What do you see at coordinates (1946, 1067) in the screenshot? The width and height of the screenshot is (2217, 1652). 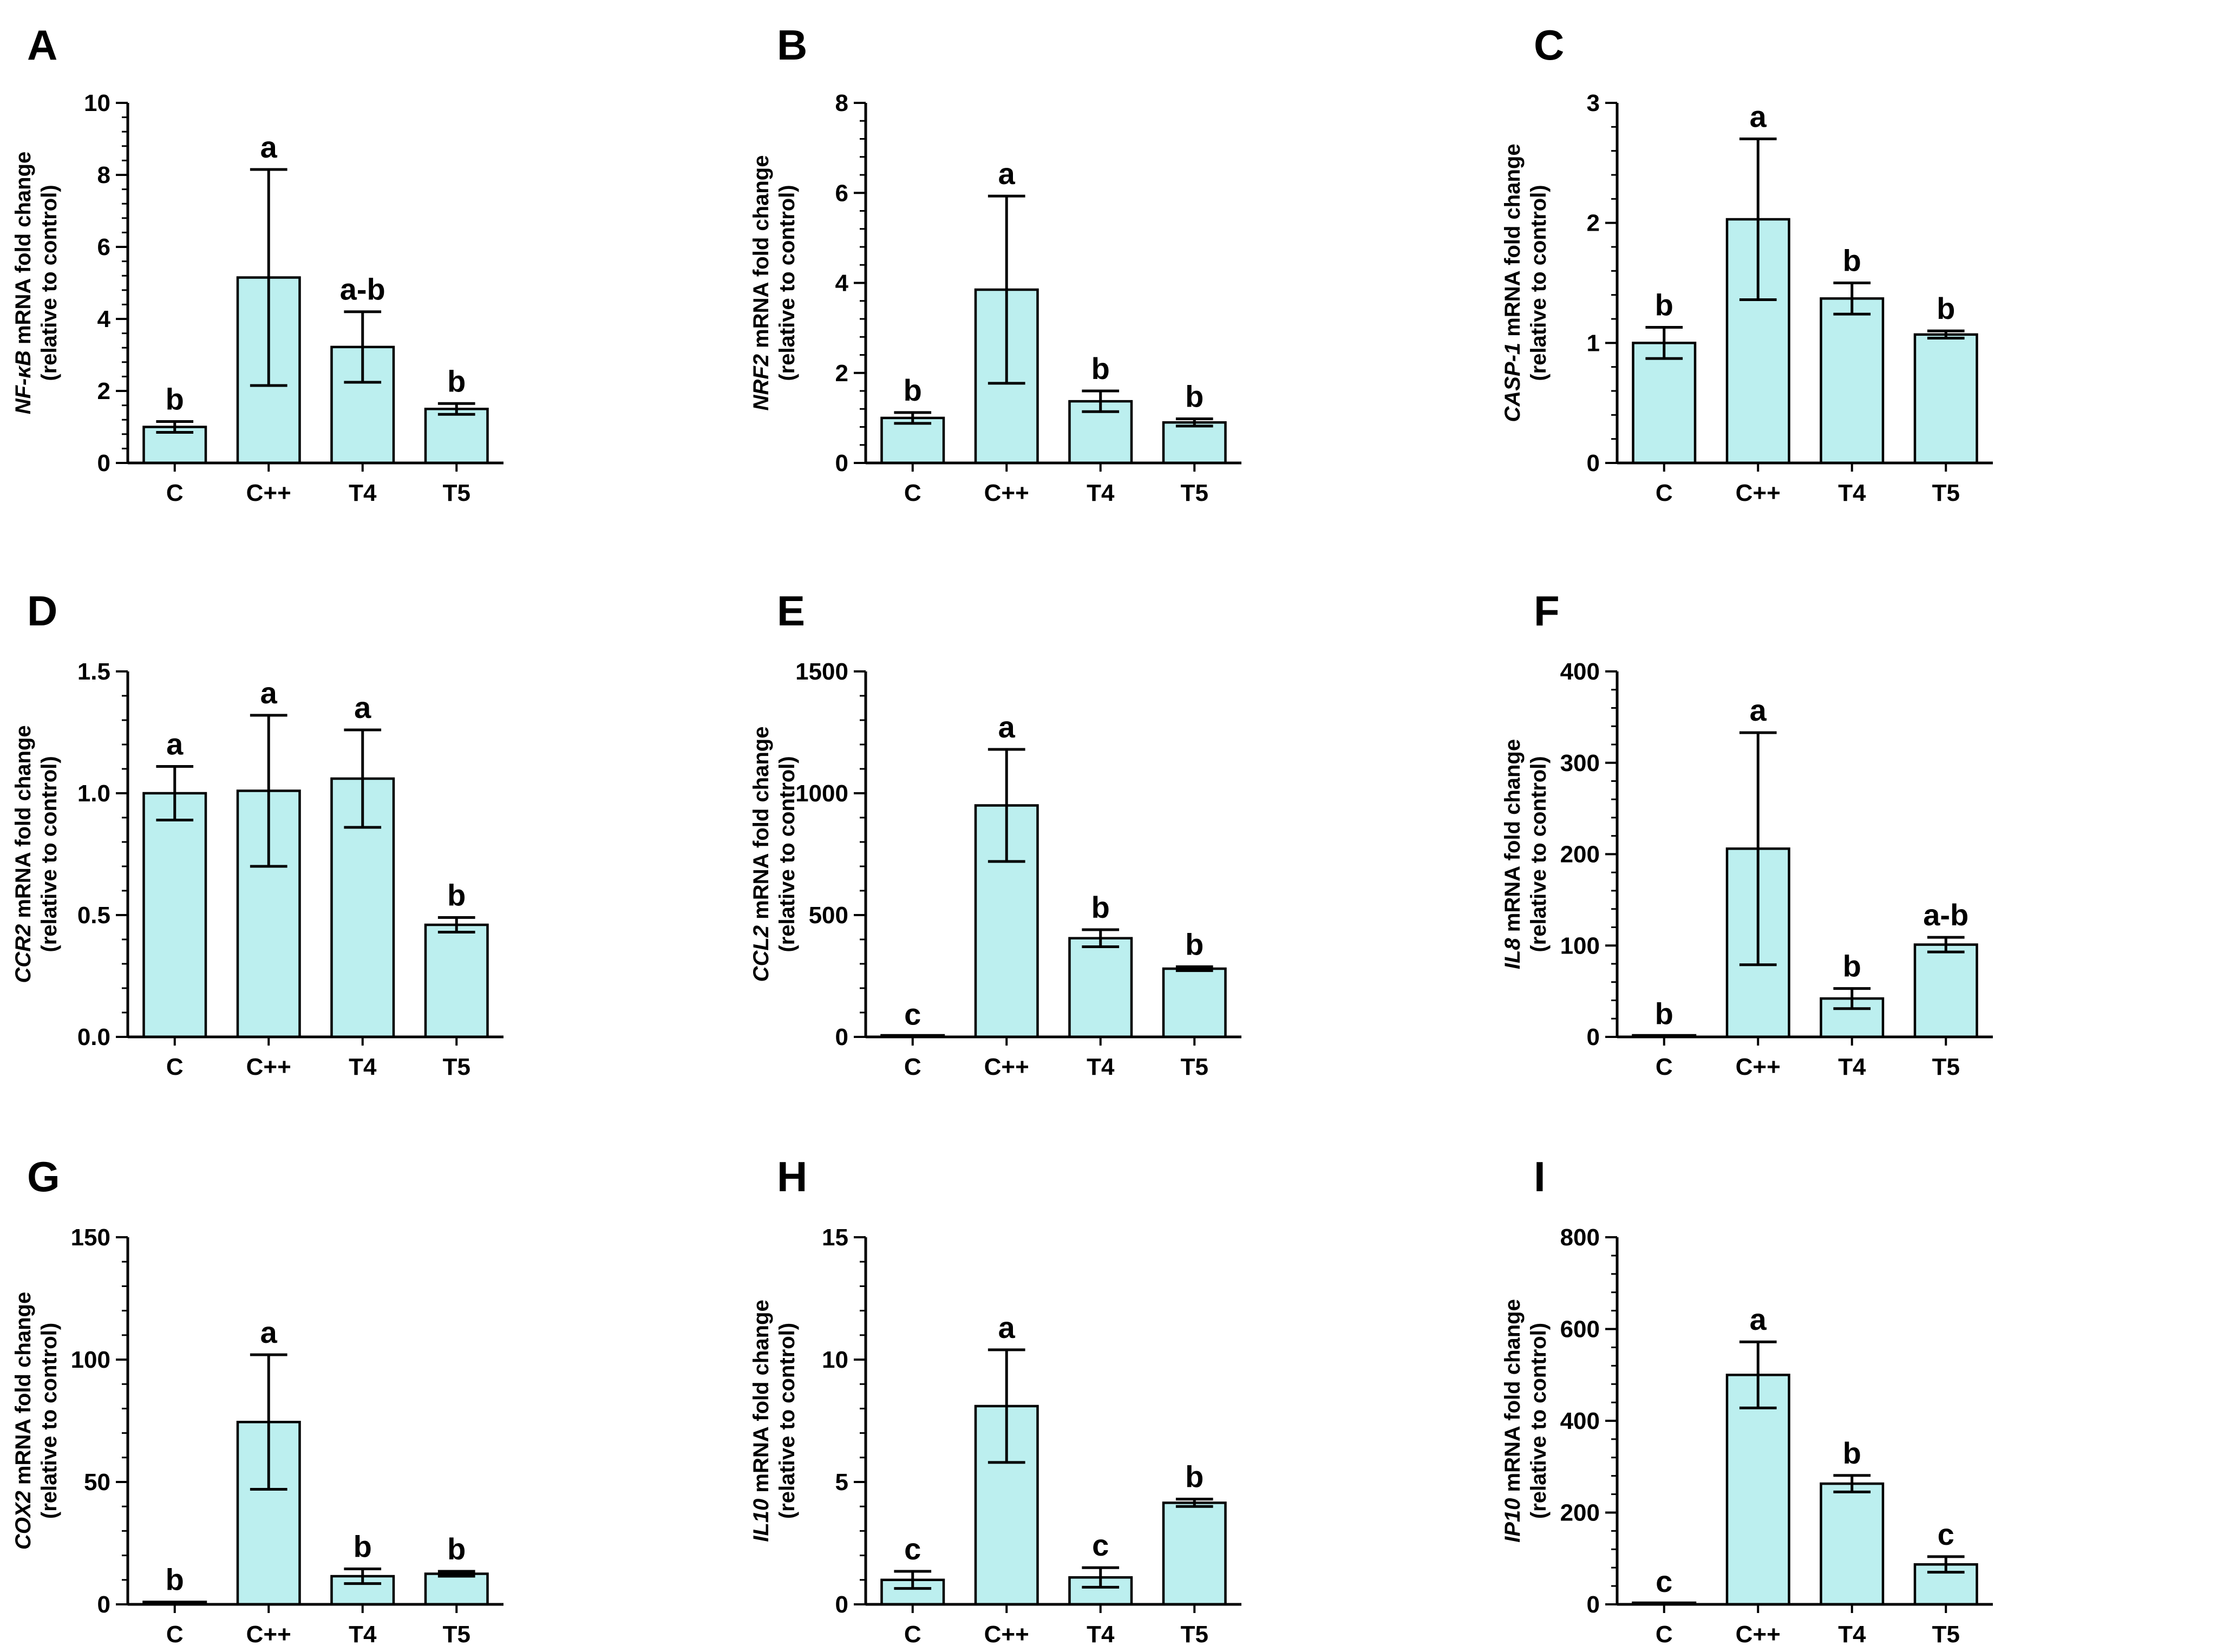 I see `category-label-f-3: T5` at bounding box center [1946, 1067].